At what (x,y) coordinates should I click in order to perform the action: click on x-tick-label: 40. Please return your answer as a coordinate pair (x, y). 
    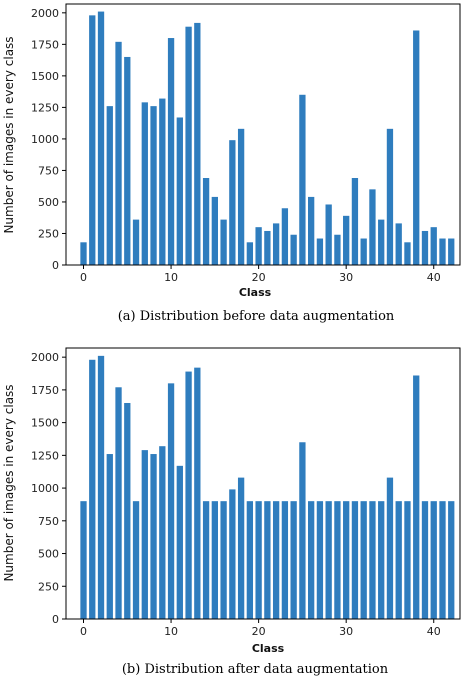
    Looking at the image, I should click on (434, 631).